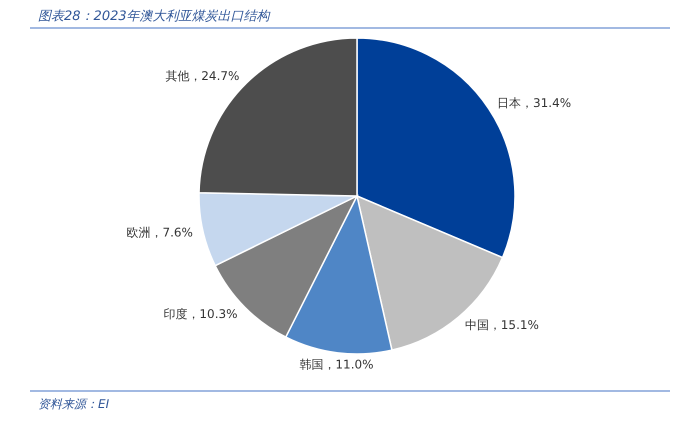  I want to click on slice-label: 中国, so click(476, 325).